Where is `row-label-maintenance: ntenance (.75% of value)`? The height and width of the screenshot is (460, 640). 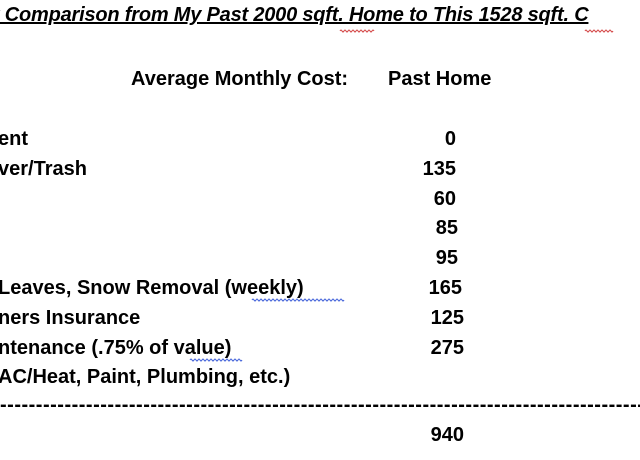
row-label-maintenance: ntenance (.75% of value) is located at coordinates (116, 348).